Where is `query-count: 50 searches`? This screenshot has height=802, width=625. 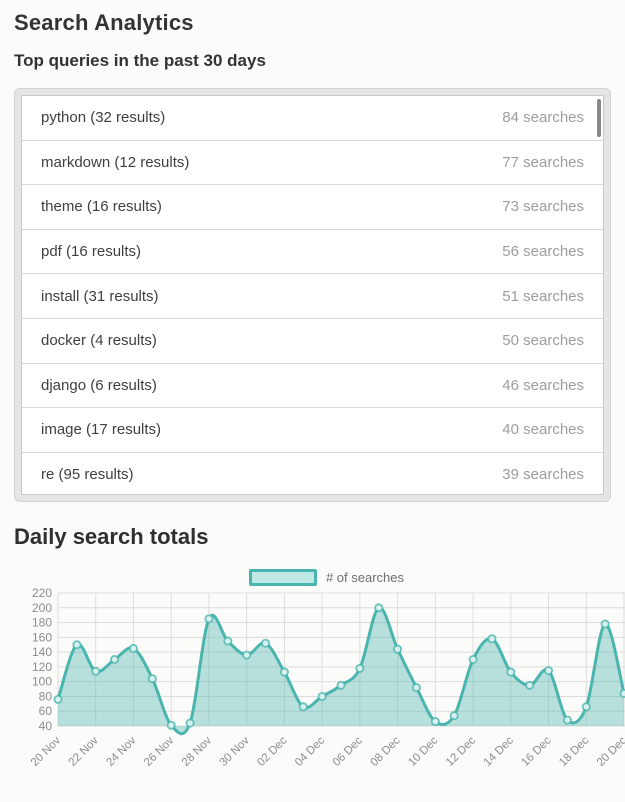
query-count: 50 searches is located at coordinates (543, 341).